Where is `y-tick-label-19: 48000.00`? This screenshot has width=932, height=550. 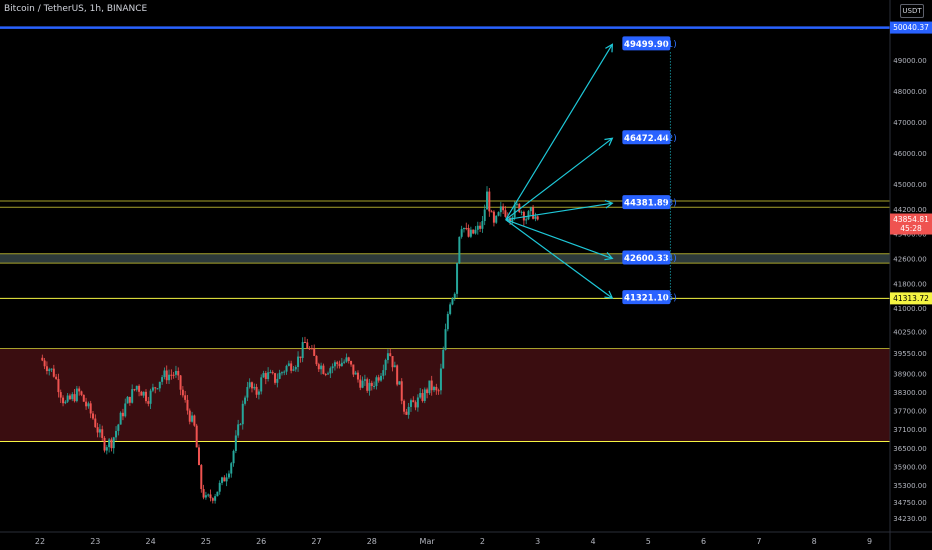
y-tick-label-19: 48000.00 is located at coordinates (909, 92).